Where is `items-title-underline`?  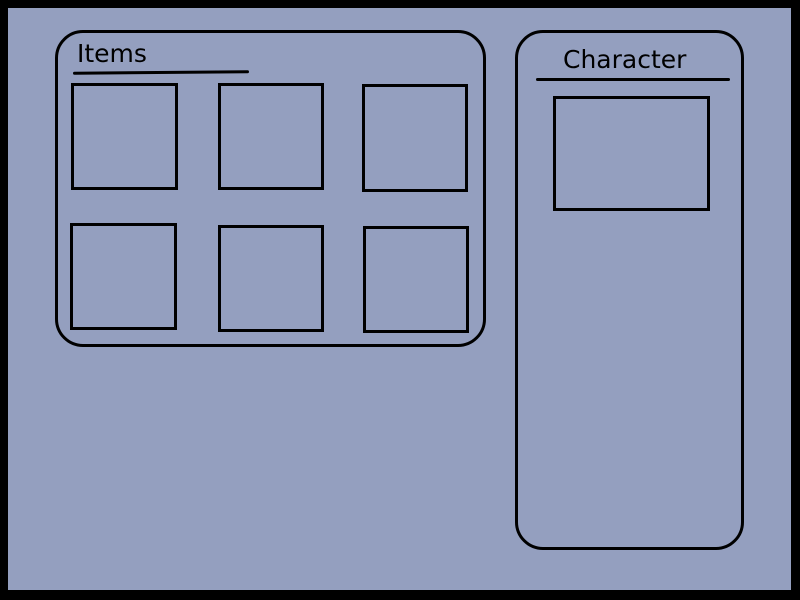 items-title-underline is located at coordinates (161, 72).